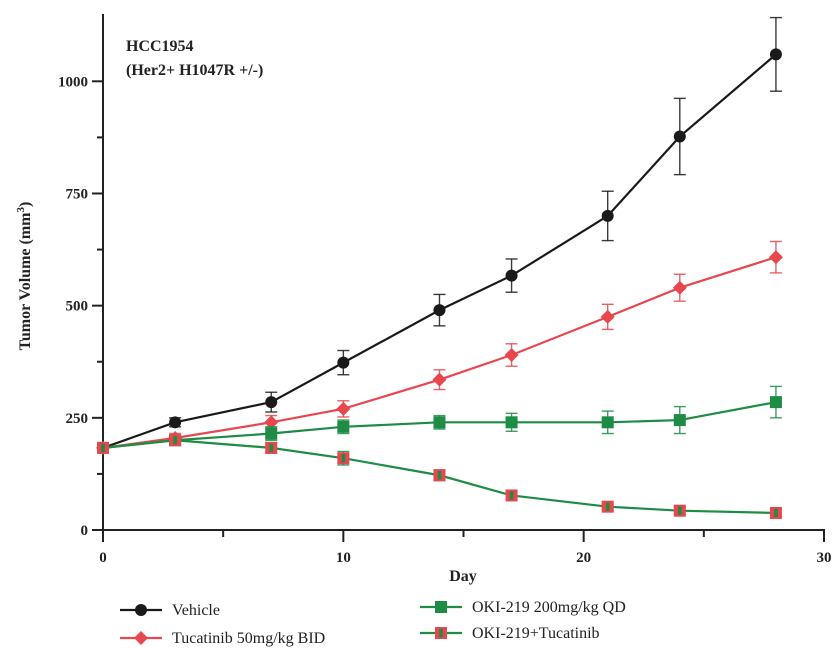  I want to click on legend-label: Tucatinib 50mg/kg BID, so click(248, 638).